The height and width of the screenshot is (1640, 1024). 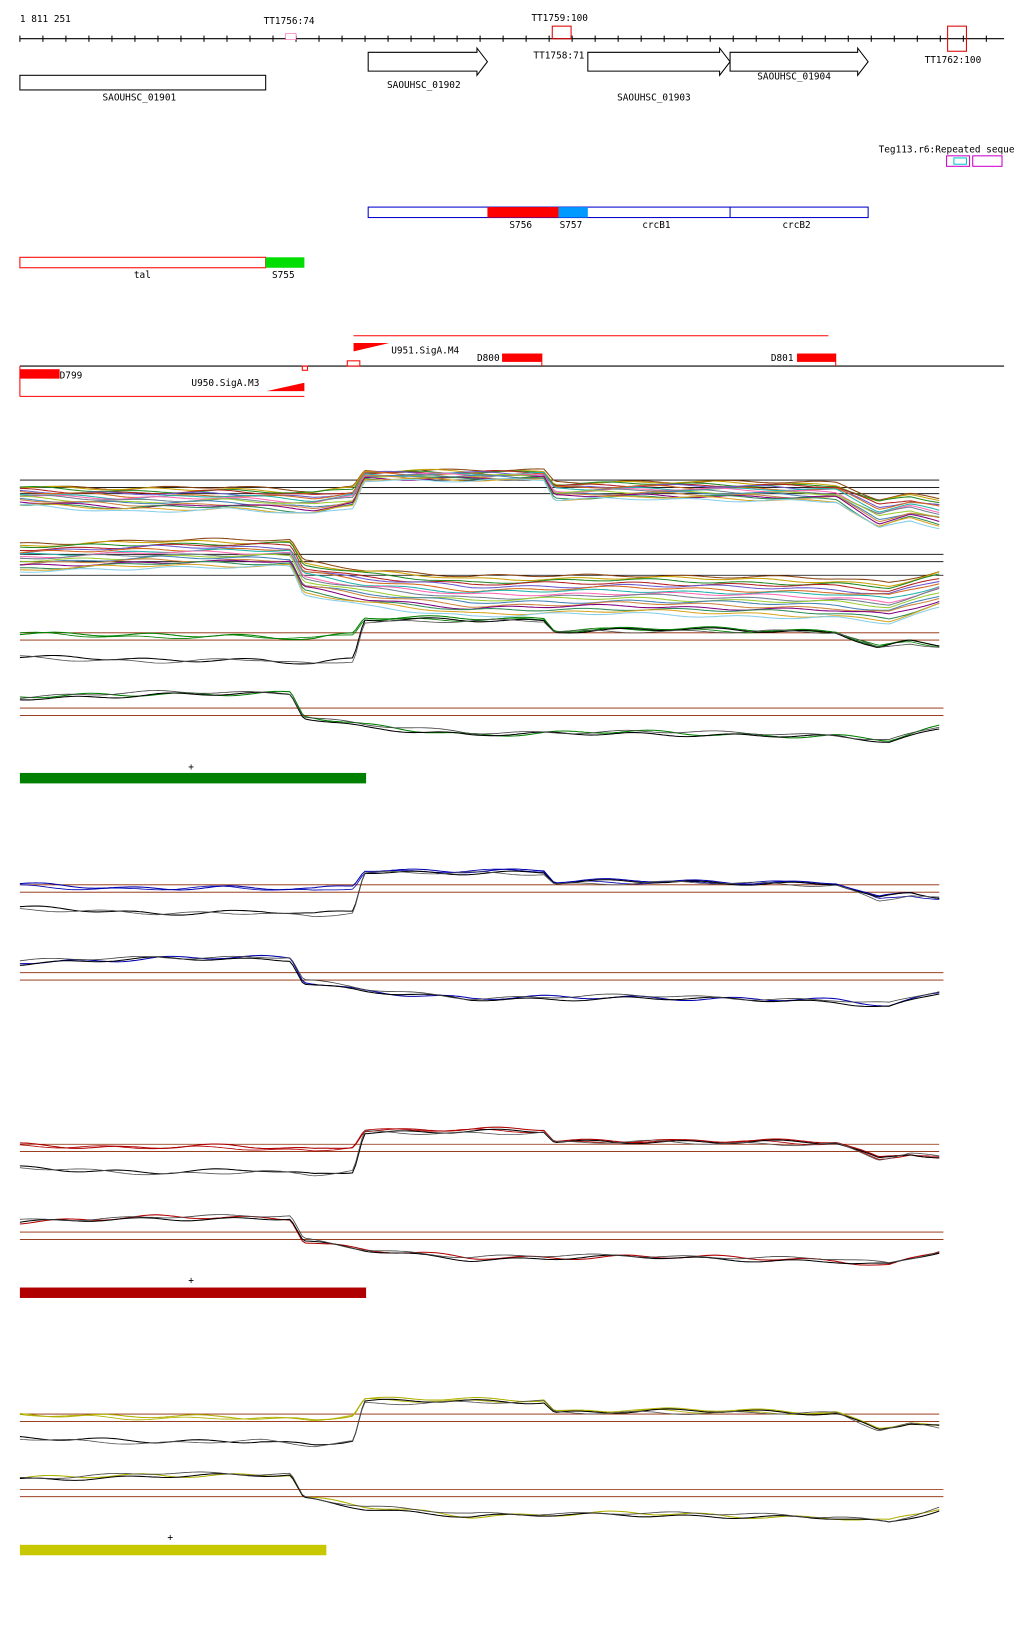 I want to click on feature-label: D801, so click(x=782, y=358).